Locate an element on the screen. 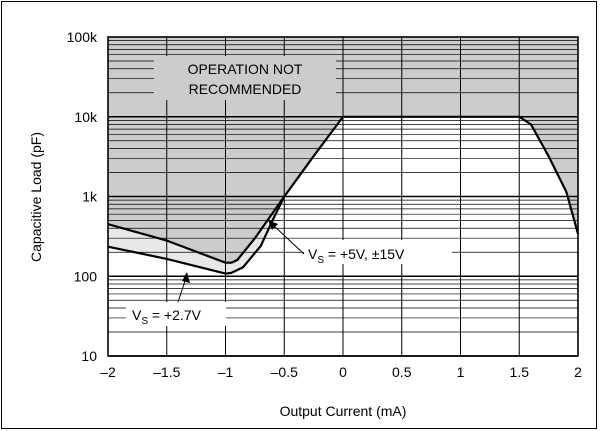  x-axis-label: Output Current (mA) is located at coordinates (343, 411).